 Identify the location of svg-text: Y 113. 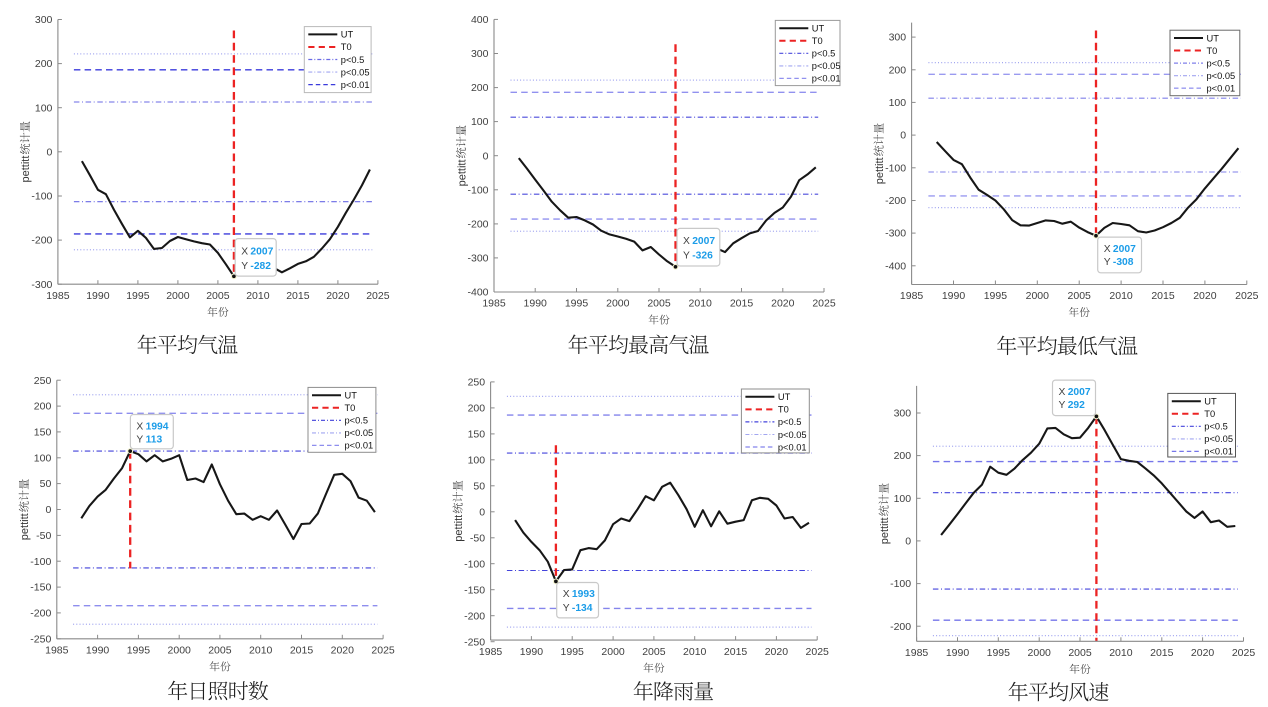
(149, 439).